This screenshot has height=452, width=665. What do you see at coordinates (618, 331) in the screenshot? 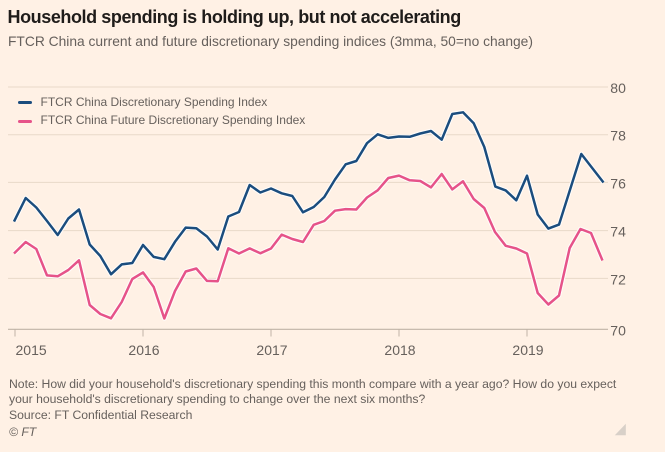
I see `svg-text: 70` at bounding box center [618, 331].